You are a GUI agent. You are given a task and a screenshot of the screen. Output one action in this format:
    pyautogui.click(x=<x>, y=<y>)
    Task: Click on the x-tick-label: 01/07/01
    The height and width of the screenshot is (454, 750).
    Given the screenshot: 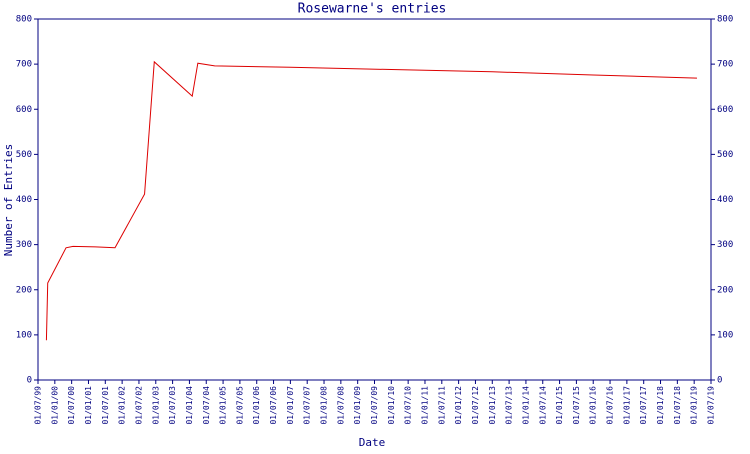 What is the action you would take?
    pyautogui.click(x=105, y=405)
    